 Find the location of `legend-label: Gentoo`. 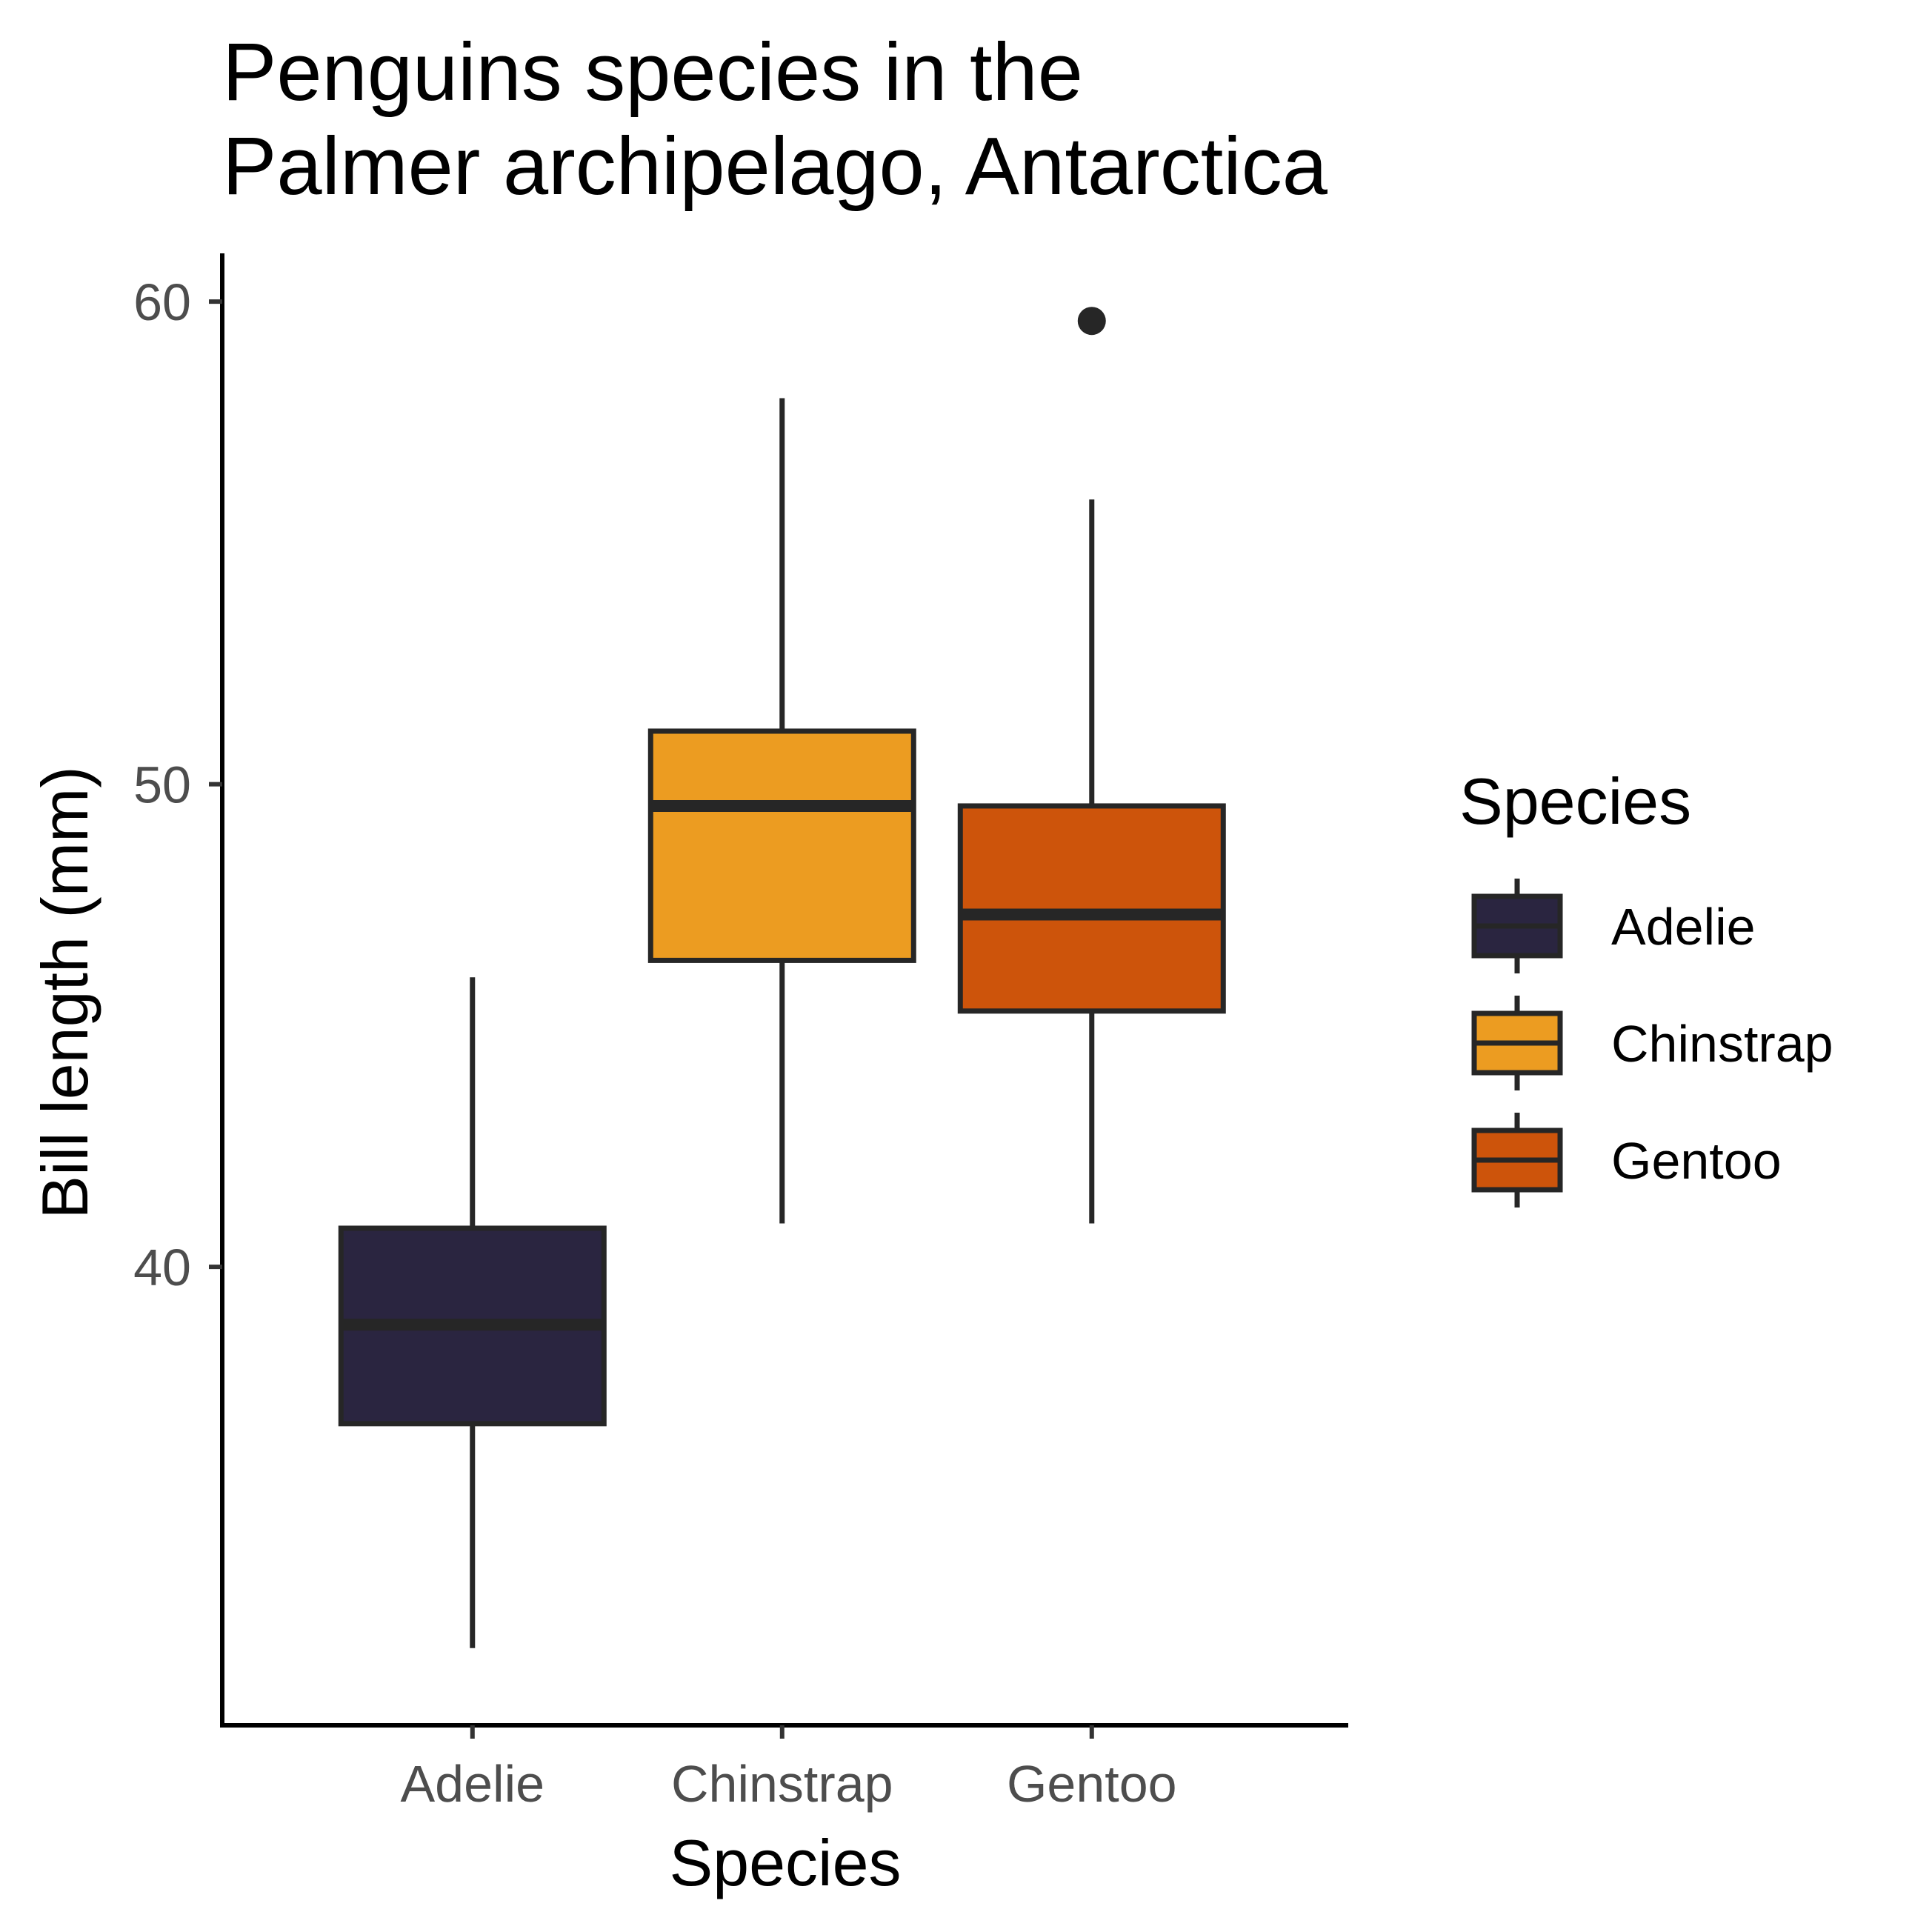

legend-label: Gentoo is located at coordinates (1697, 1161).